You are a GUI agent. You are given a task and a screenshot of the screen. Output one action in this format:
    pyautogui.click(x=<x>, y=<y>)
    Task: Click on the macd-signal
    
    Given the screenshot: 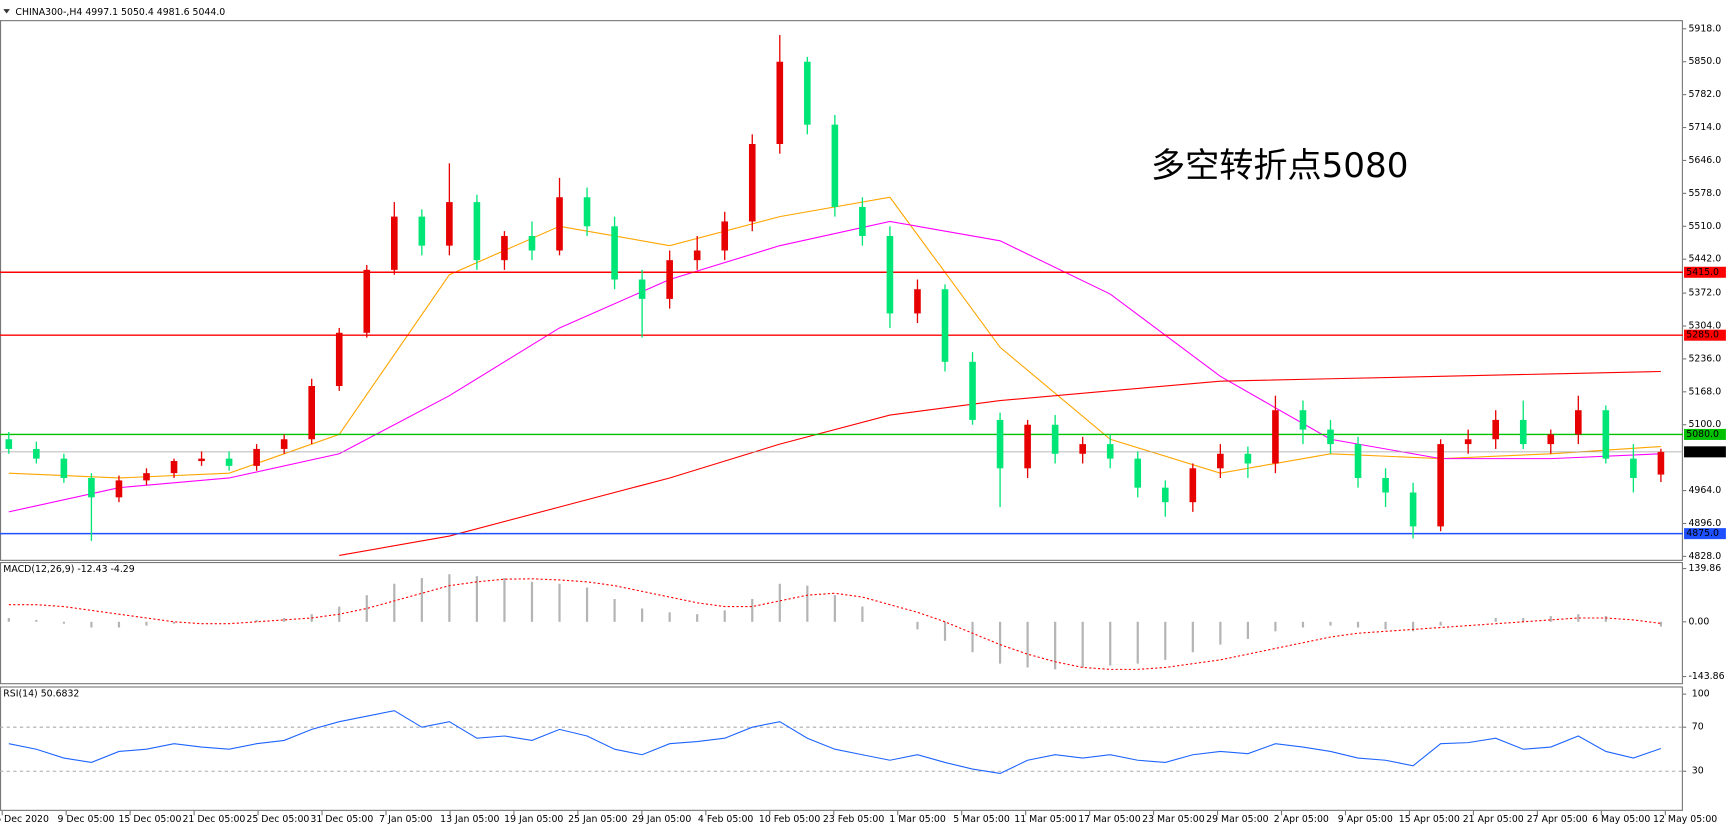 What is the action you would take?
    pyautogui.click(x=834, y=624)
    